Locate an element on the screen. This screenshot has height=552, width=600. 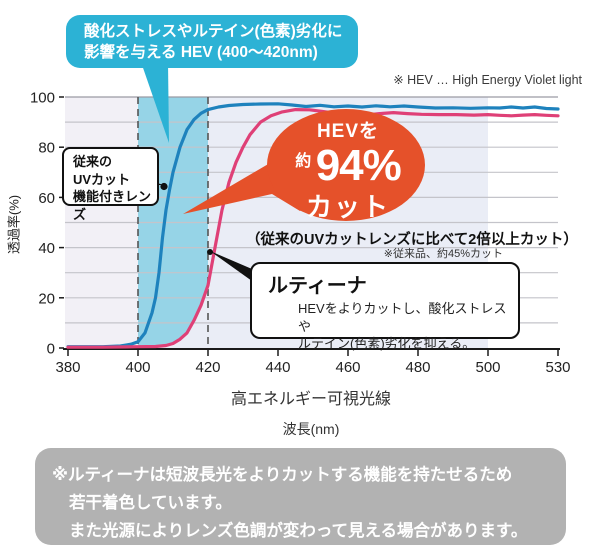
conventional-line2: UVカット is located at coordinates (102, 179).